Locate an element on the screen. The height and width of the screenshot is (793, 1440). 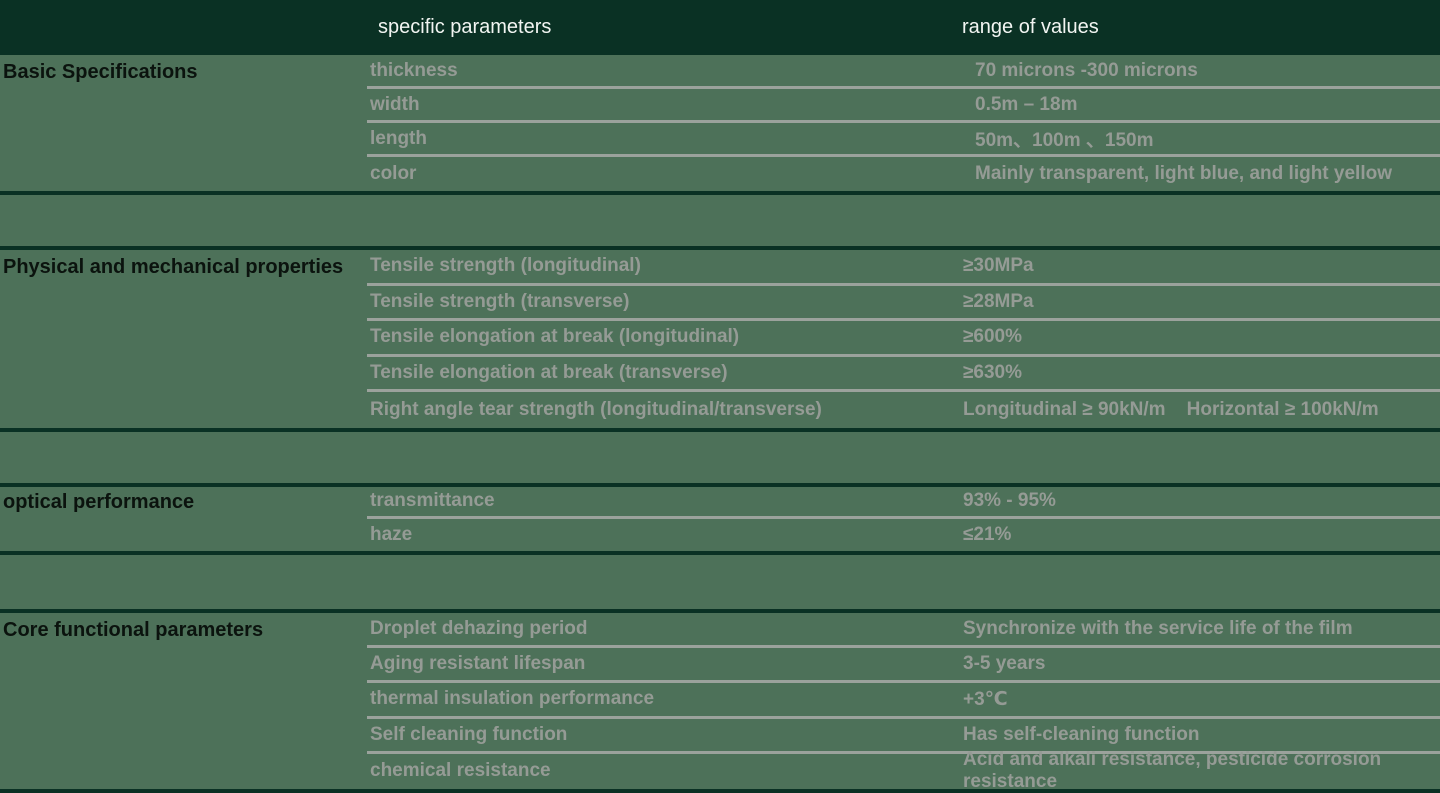
param-cell: thermal insulation performance is located at coordinates (512, 699).